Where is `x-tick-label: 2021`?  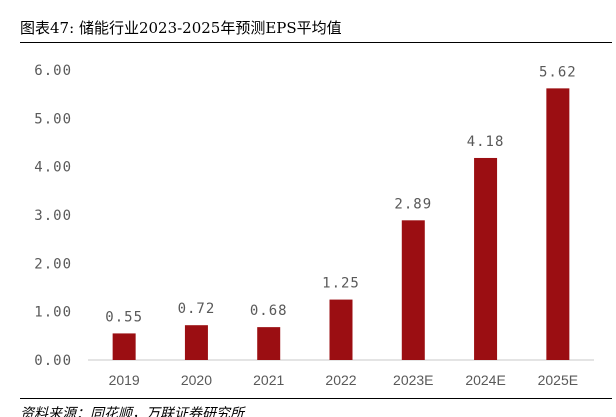 x-tick-label: 2021 is located at coordinates (268, 380).